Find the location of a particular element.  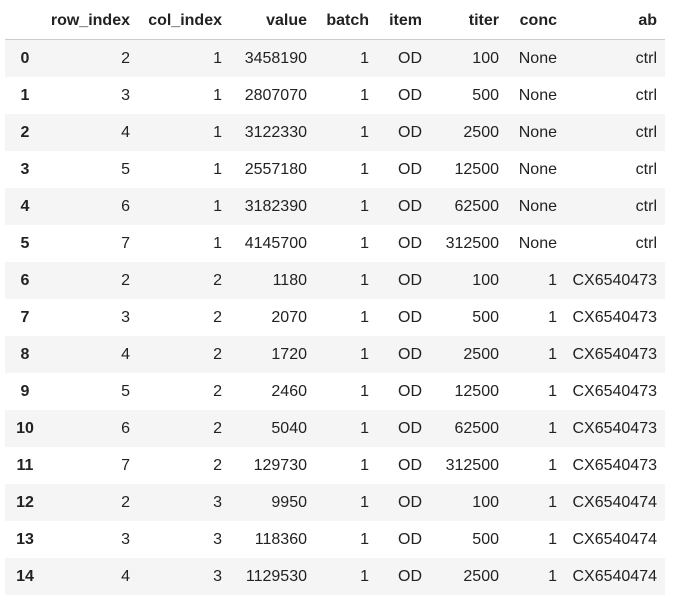

row-index-label: 7 is located at coordinates (25, 317).